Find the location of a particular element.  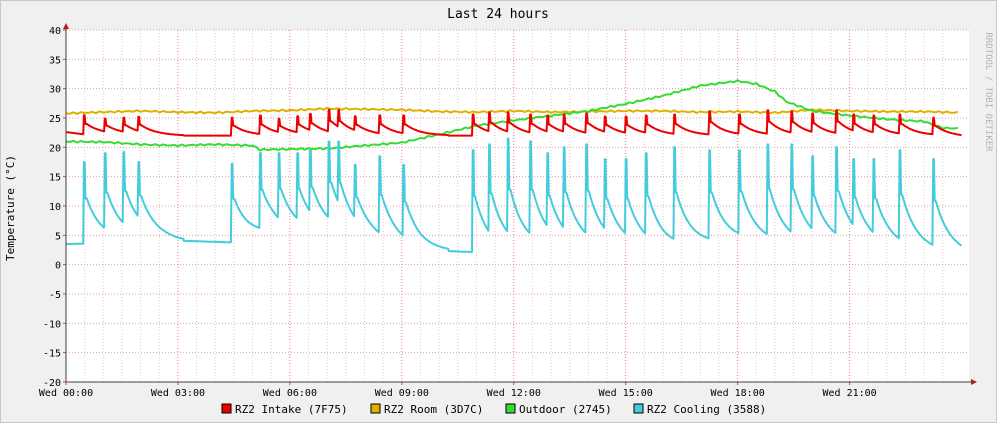

y-tick-label: 0 is located at coordinates (58, 266).